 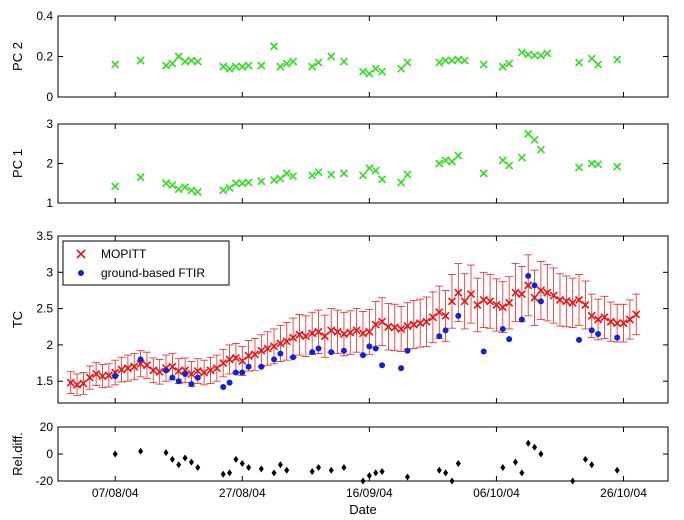 What do you see at coordinates (242, 493) in the screenshot?
I see `x-tick-label: 27/08/04` at bounding box center [242, 493].